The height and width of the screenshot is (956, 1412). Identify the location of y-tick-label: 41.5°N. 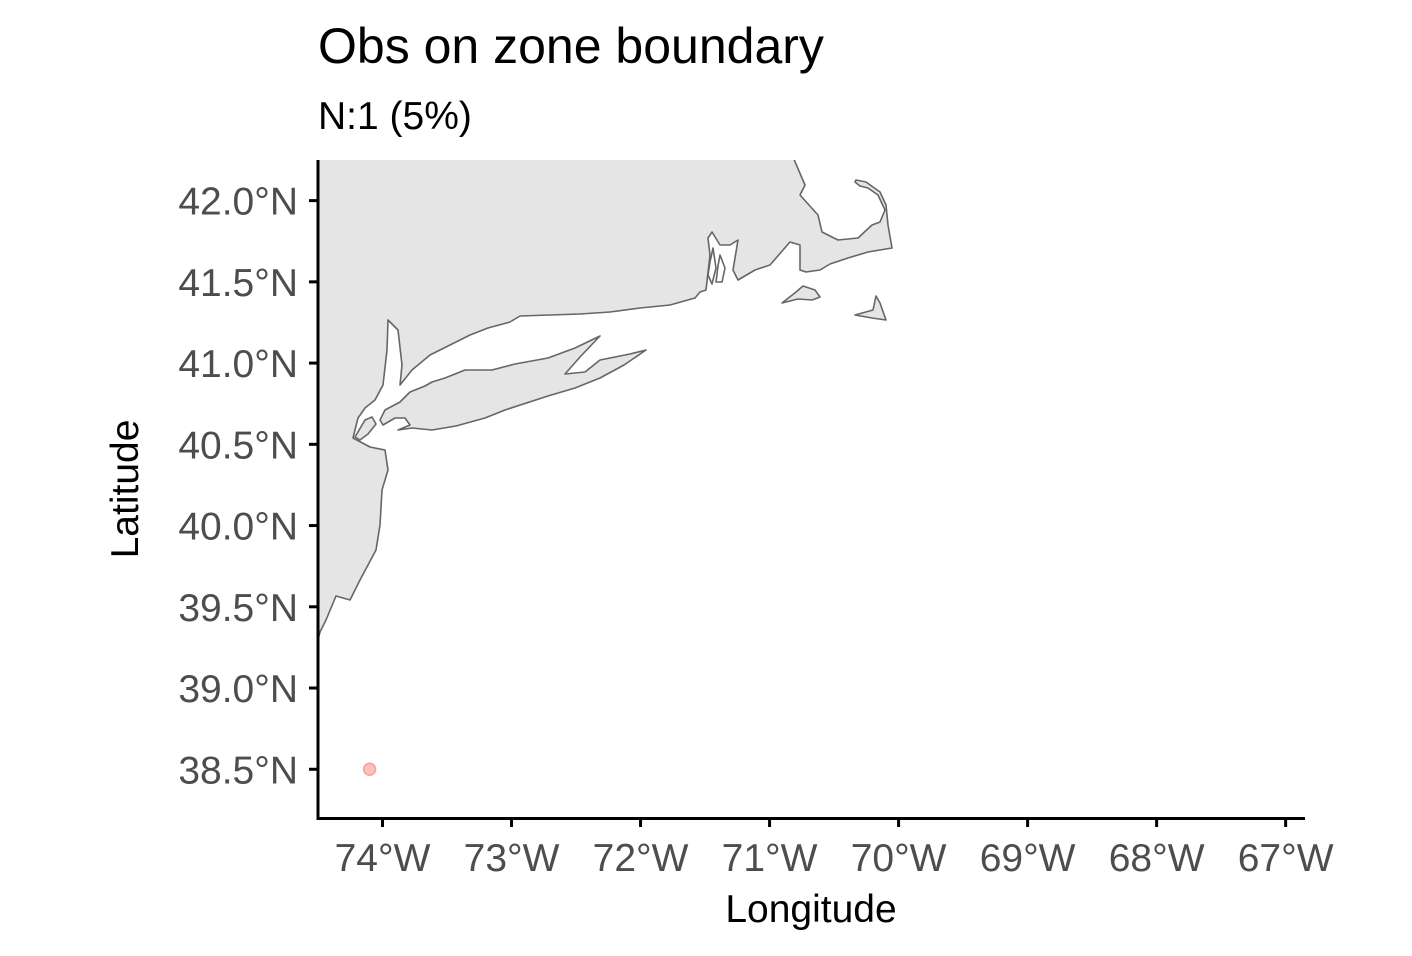
(238, 283).